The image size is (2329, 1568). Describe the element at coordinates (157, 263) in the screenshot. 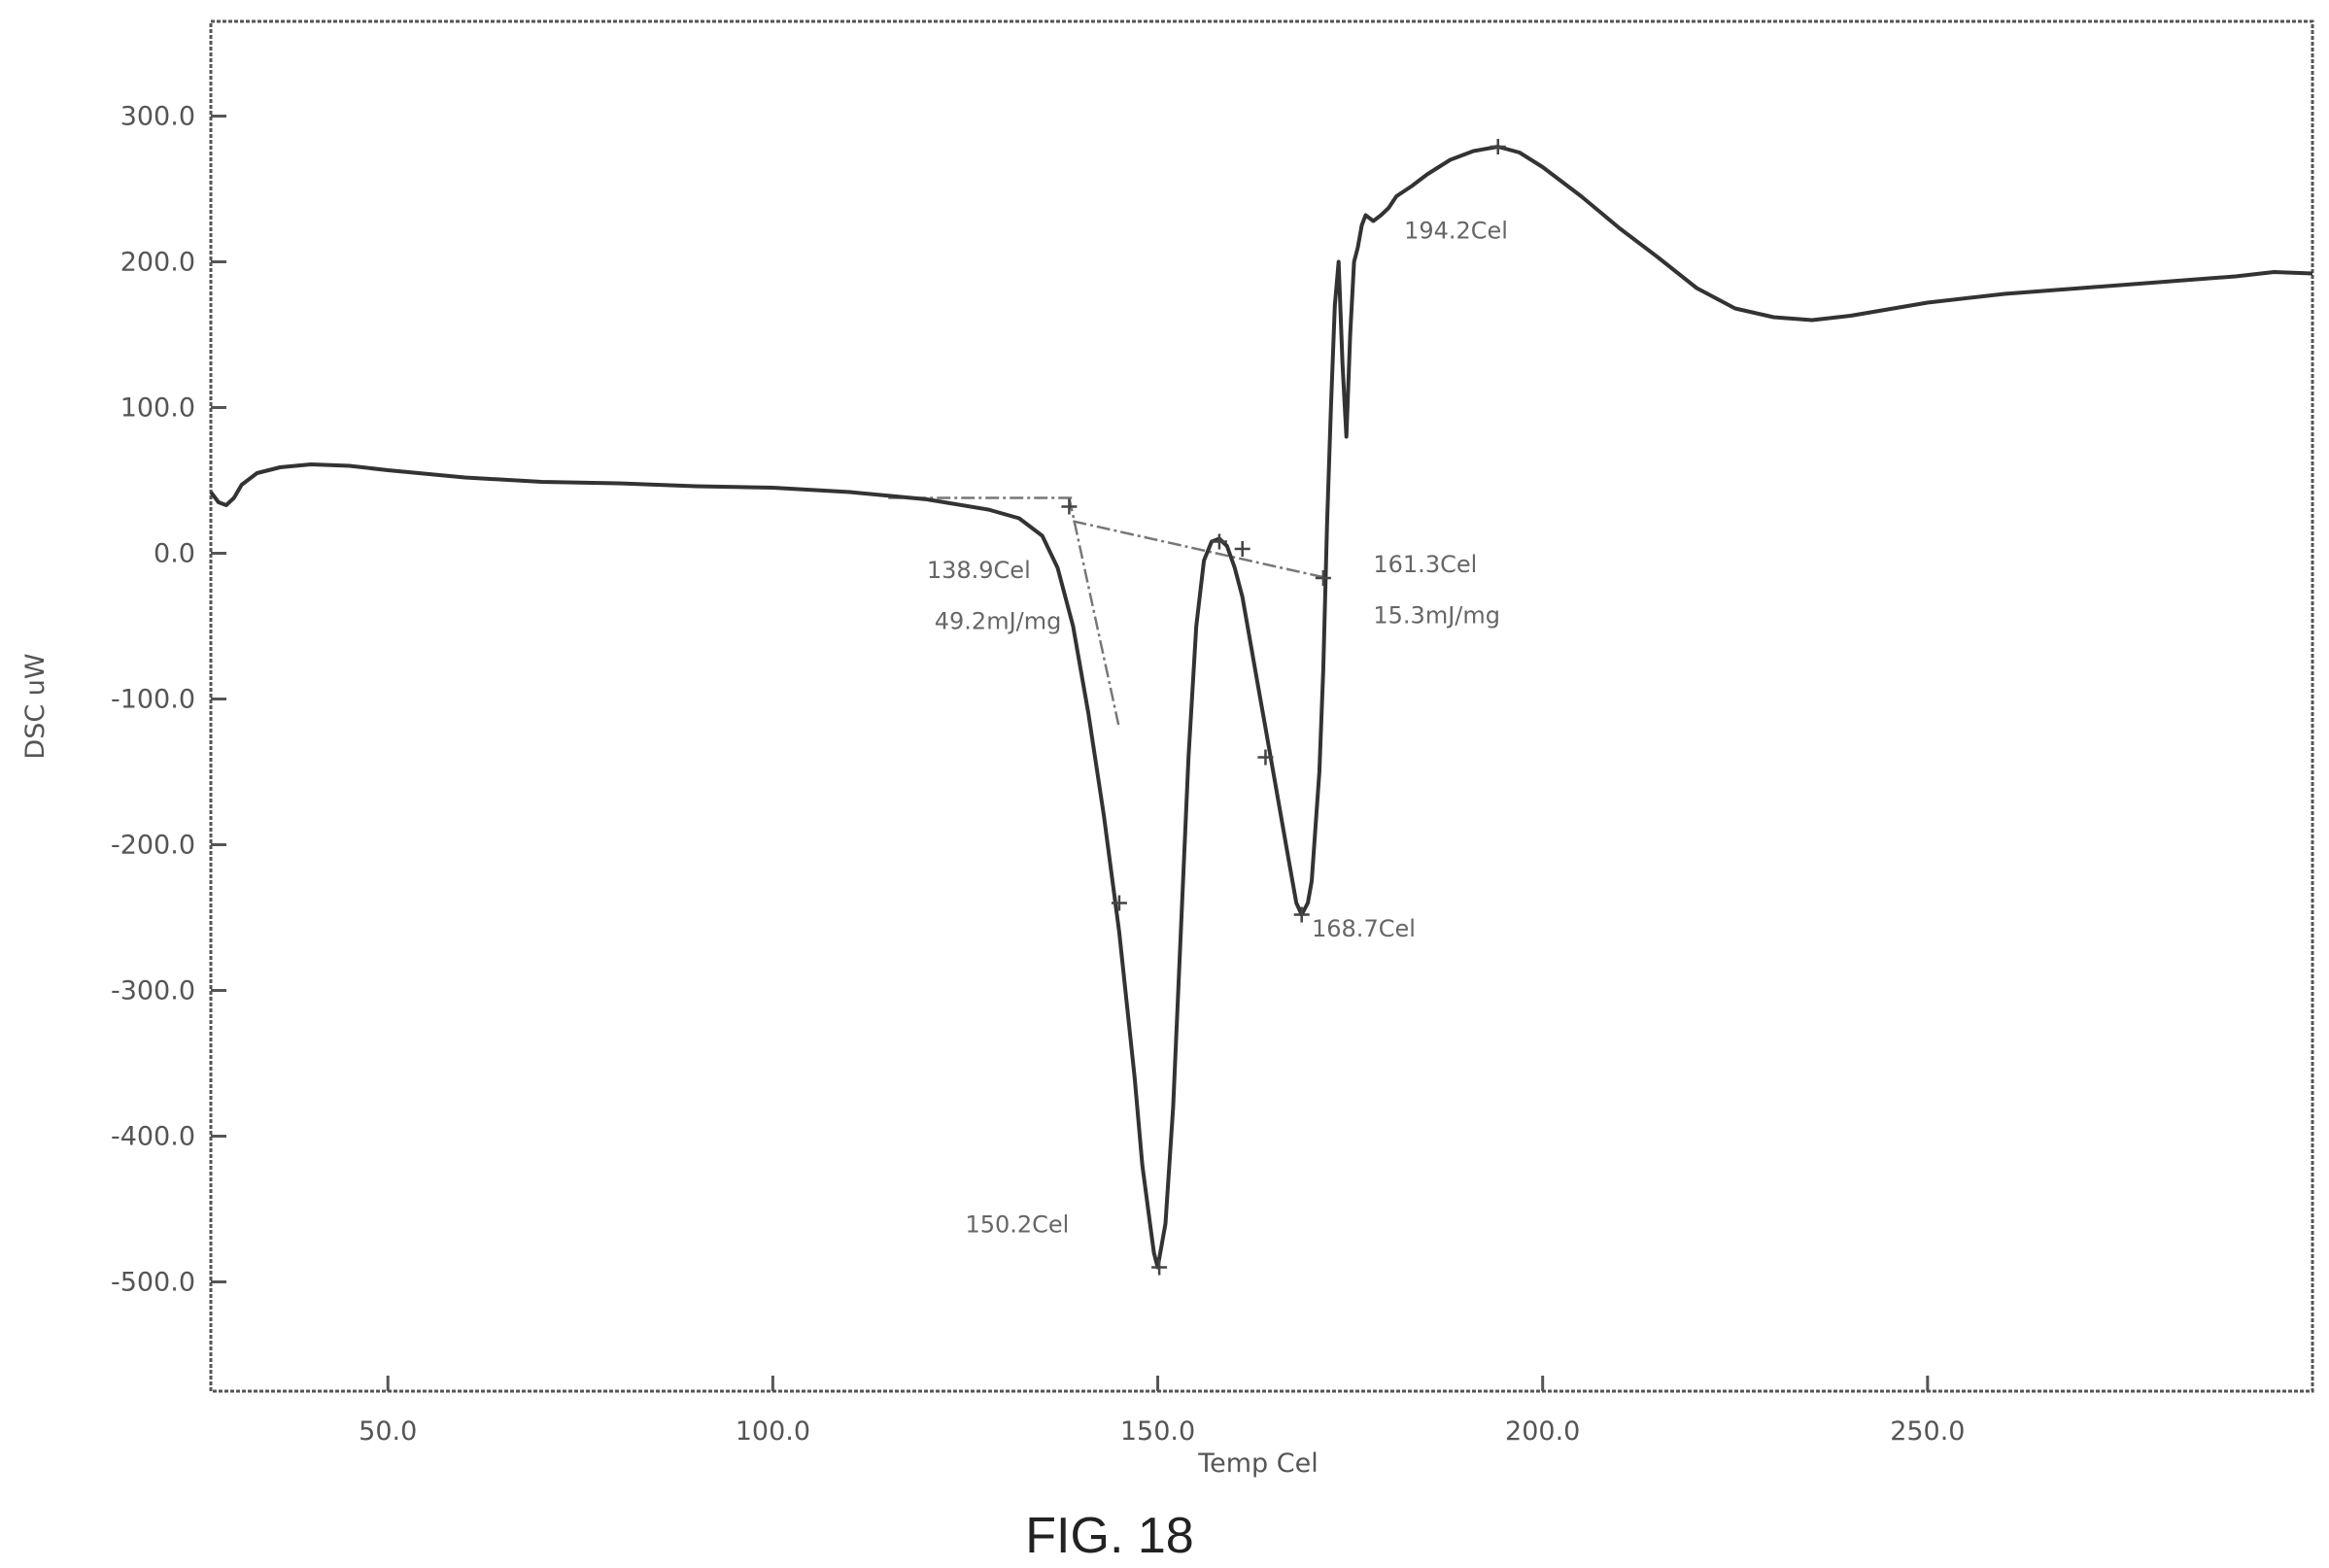

I see `y-tick-label: 200.0` at that location.